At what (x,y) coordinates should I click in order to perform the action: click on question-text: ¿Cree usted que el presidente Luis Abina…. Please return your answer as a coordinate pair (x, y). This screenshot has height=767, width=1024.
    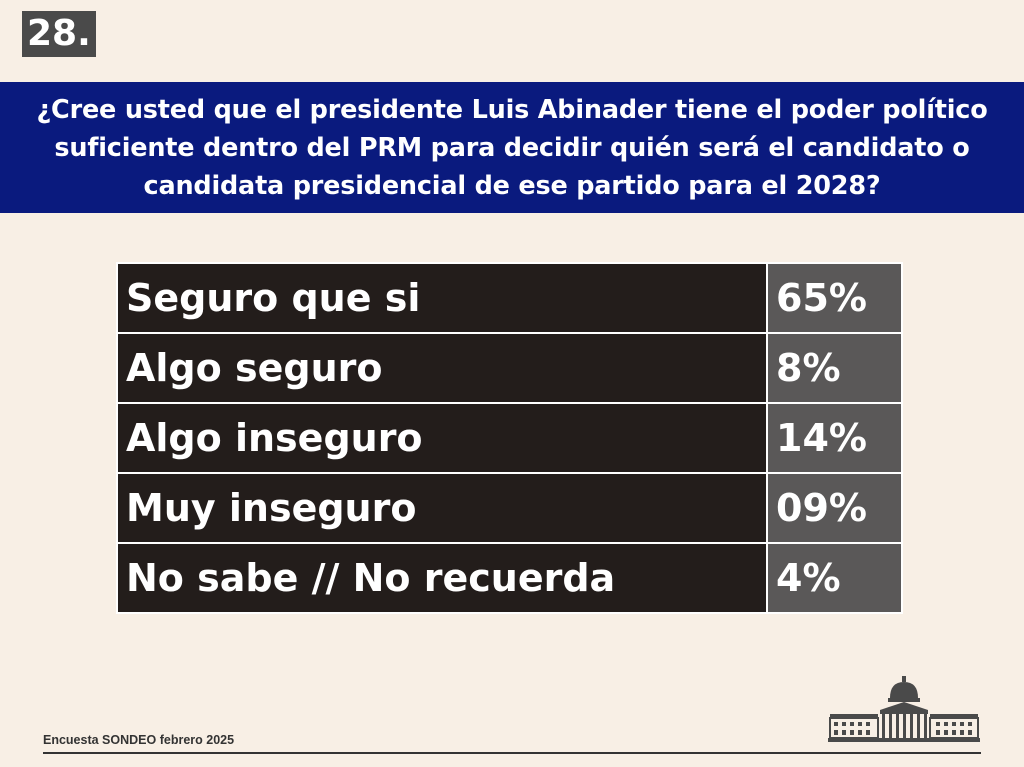
    Looking at the image, I should click on (512, 147).